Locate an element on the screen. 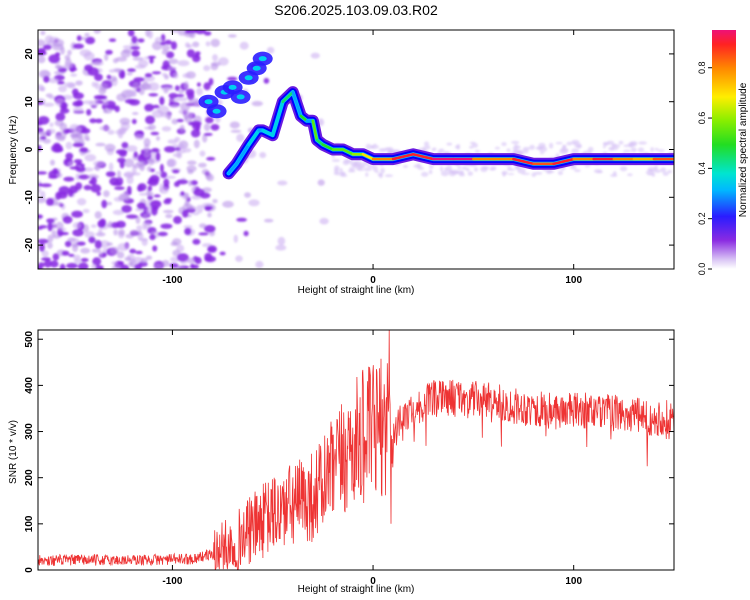  spectrogram-x-axis-label: Height of straight line (km) is located at coordinates (356, 290).